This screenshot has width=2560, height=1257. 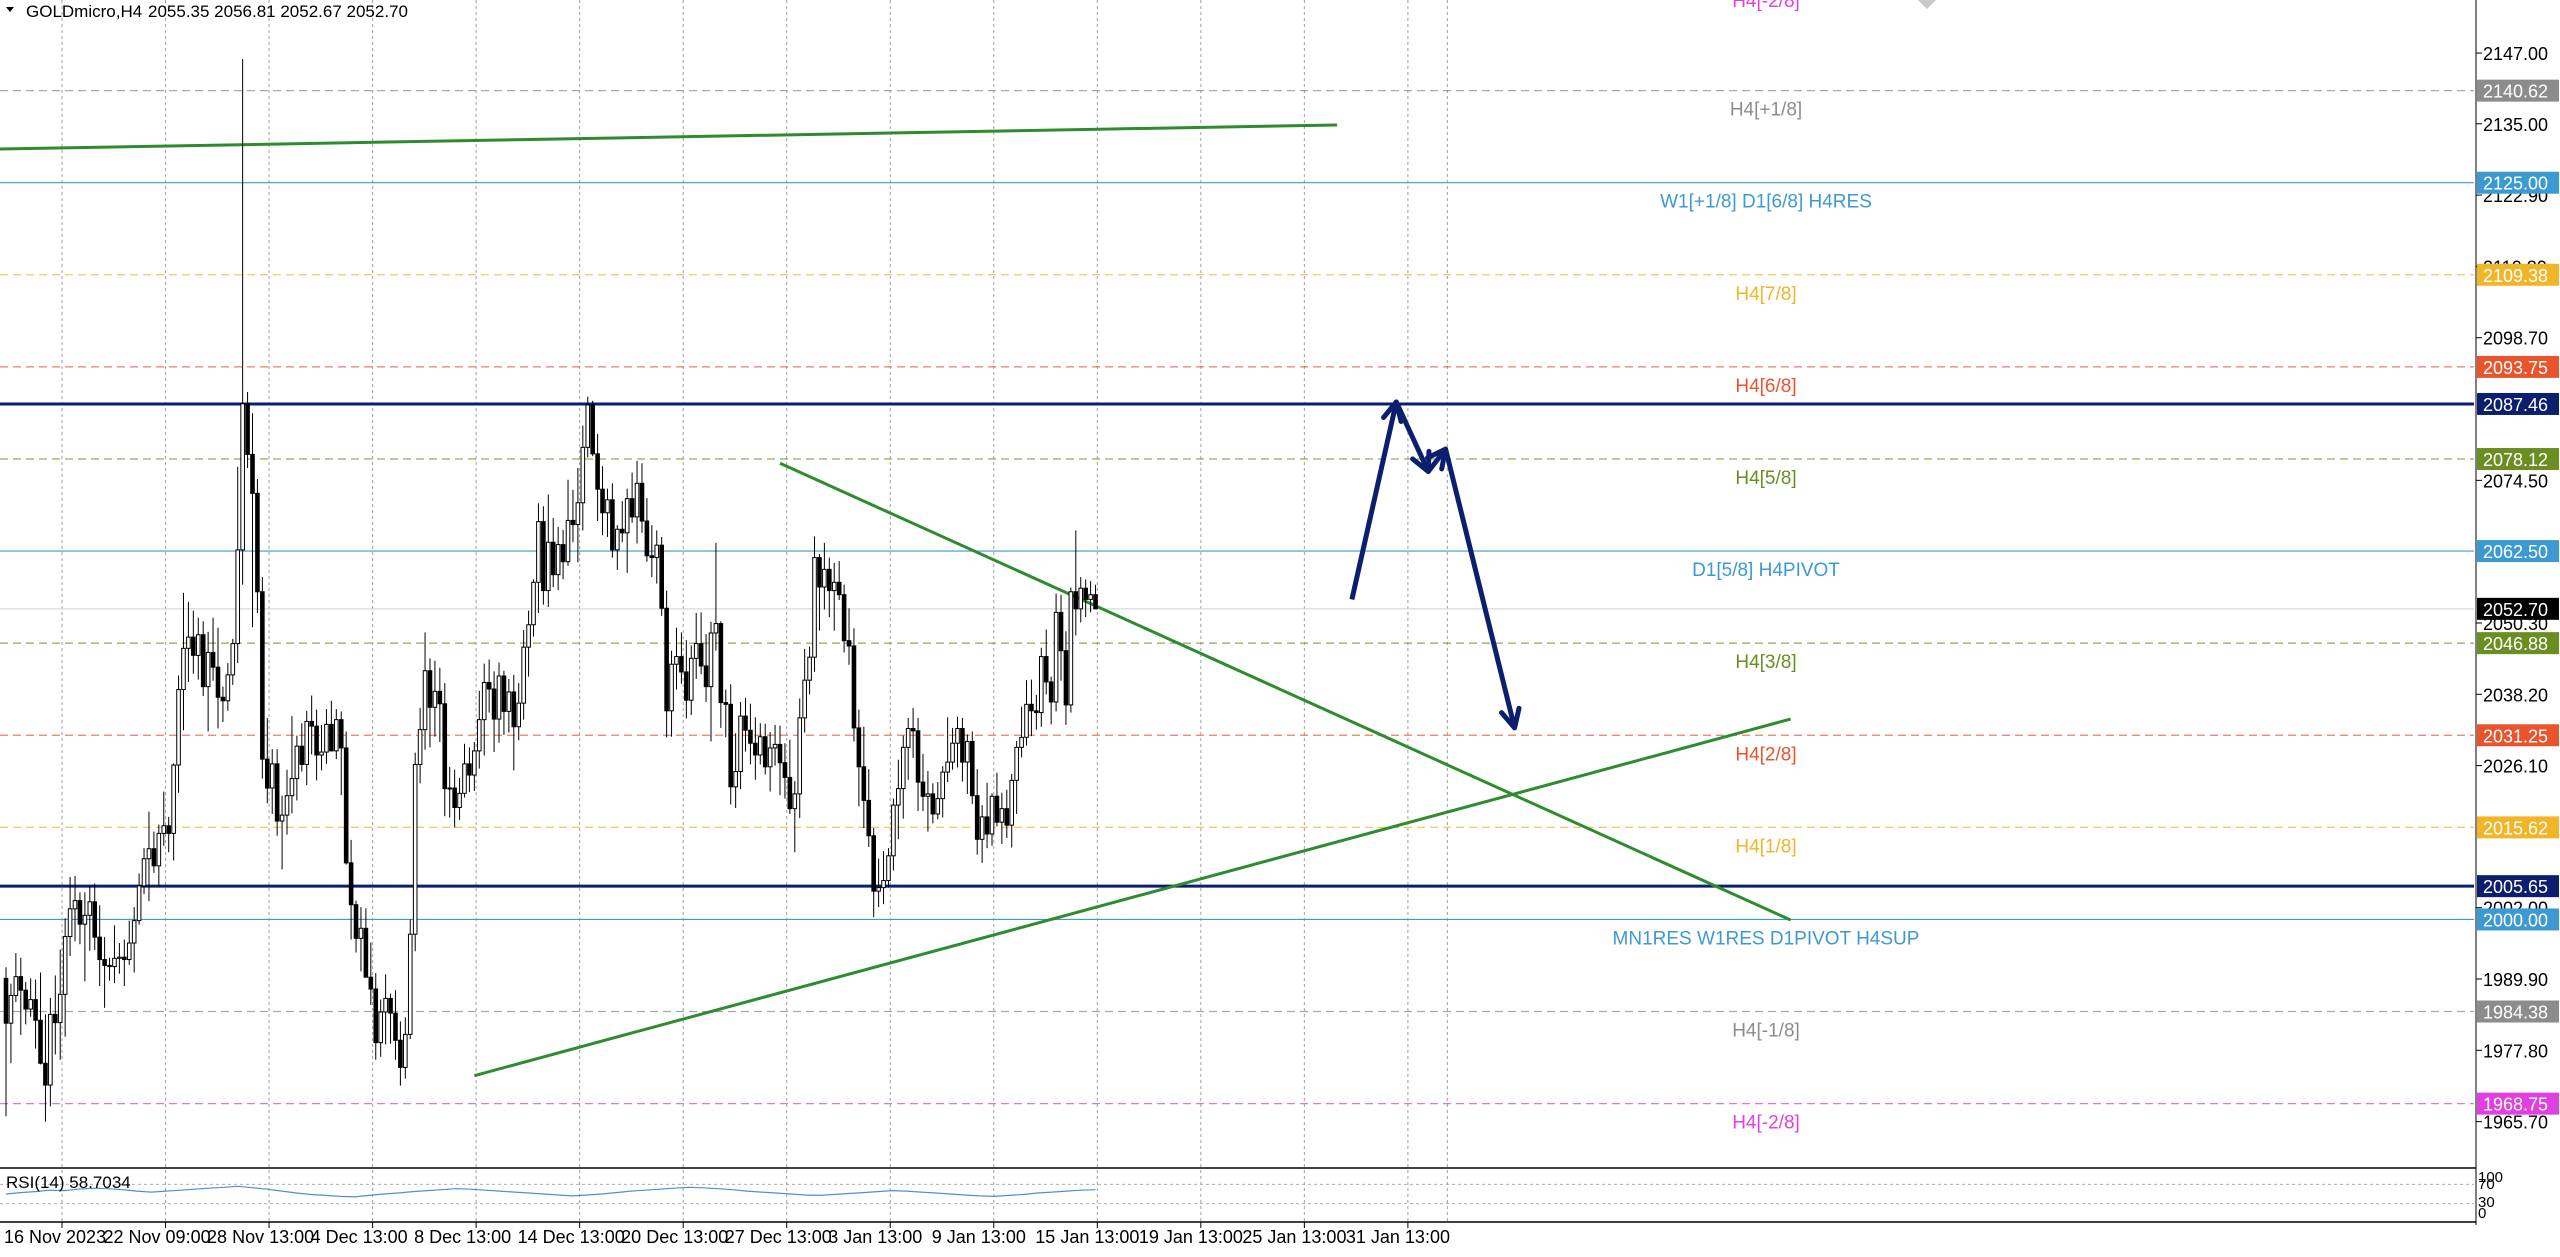 I want to click on clipped-level-label: H4[-2/8], so click(x=1766, y=6).